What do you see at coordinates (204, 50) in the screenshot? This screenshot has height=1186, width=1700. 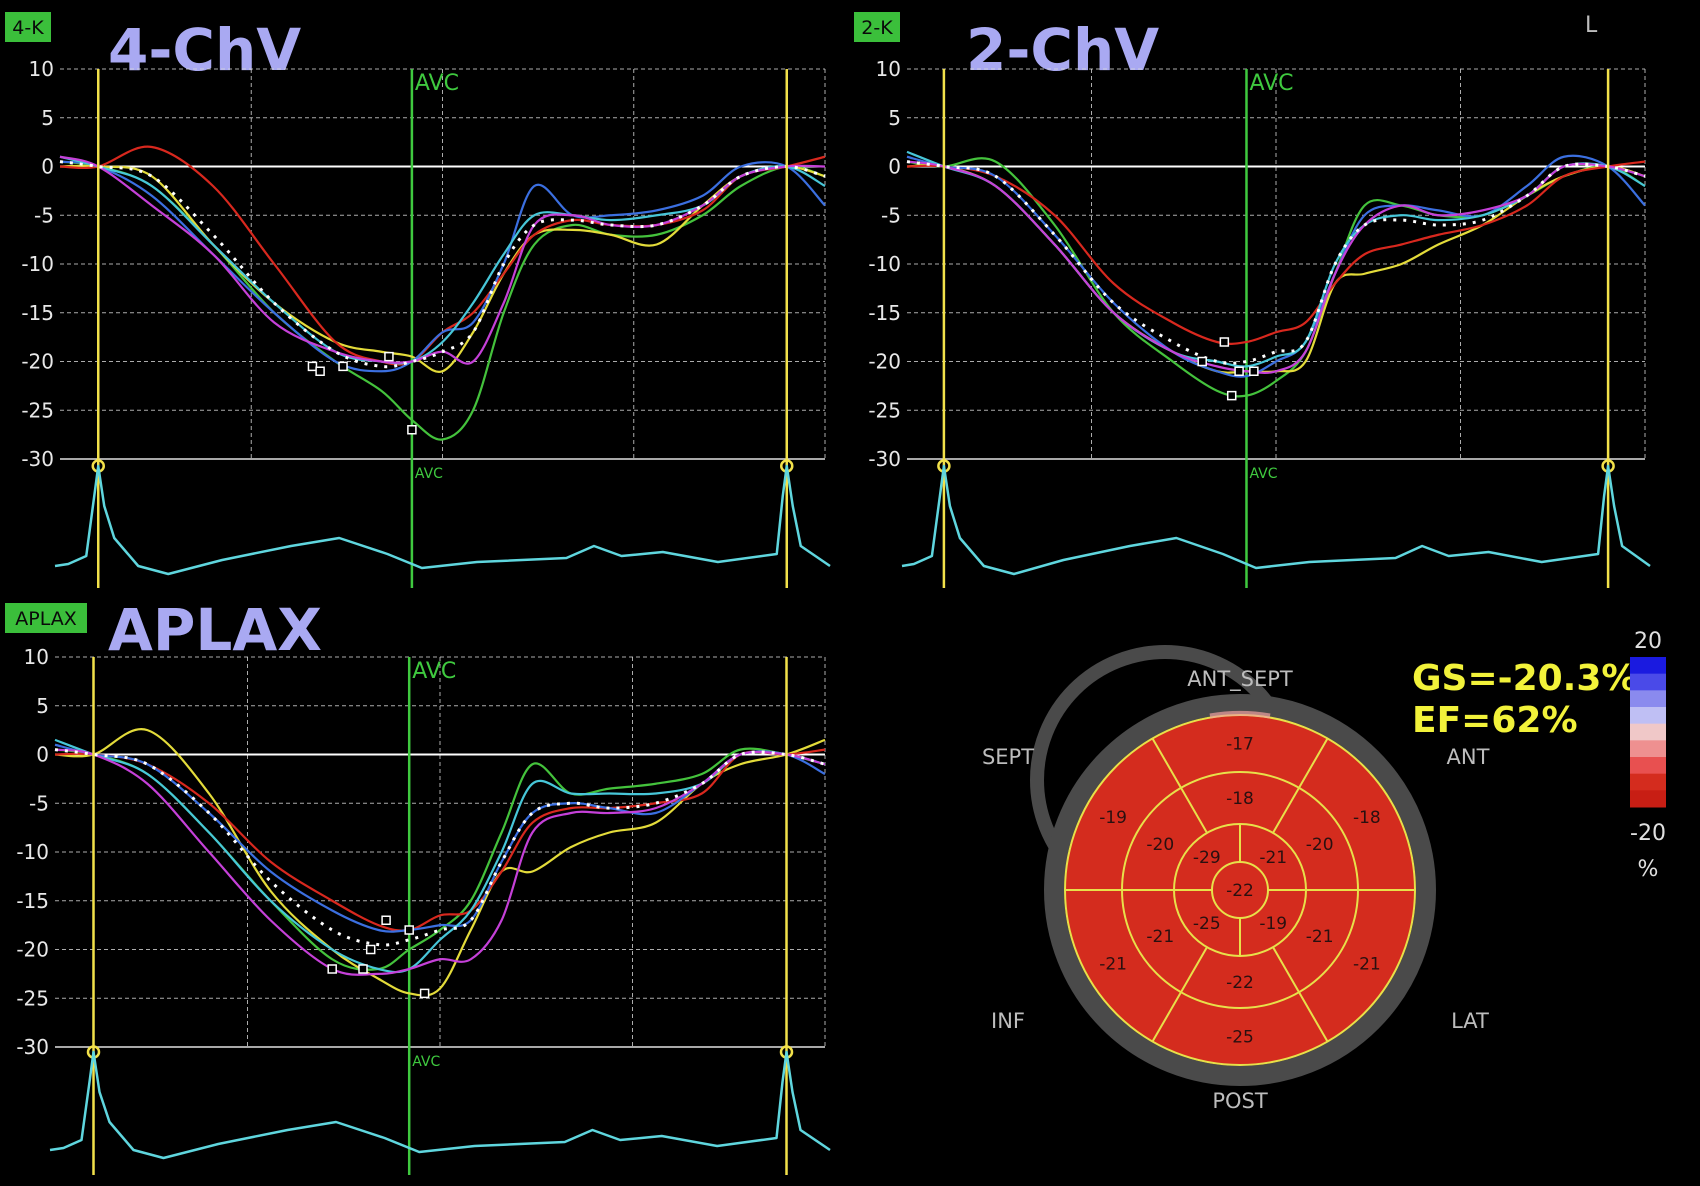 I see `view-title: 4-ChV` at bounding box center [204, 50].